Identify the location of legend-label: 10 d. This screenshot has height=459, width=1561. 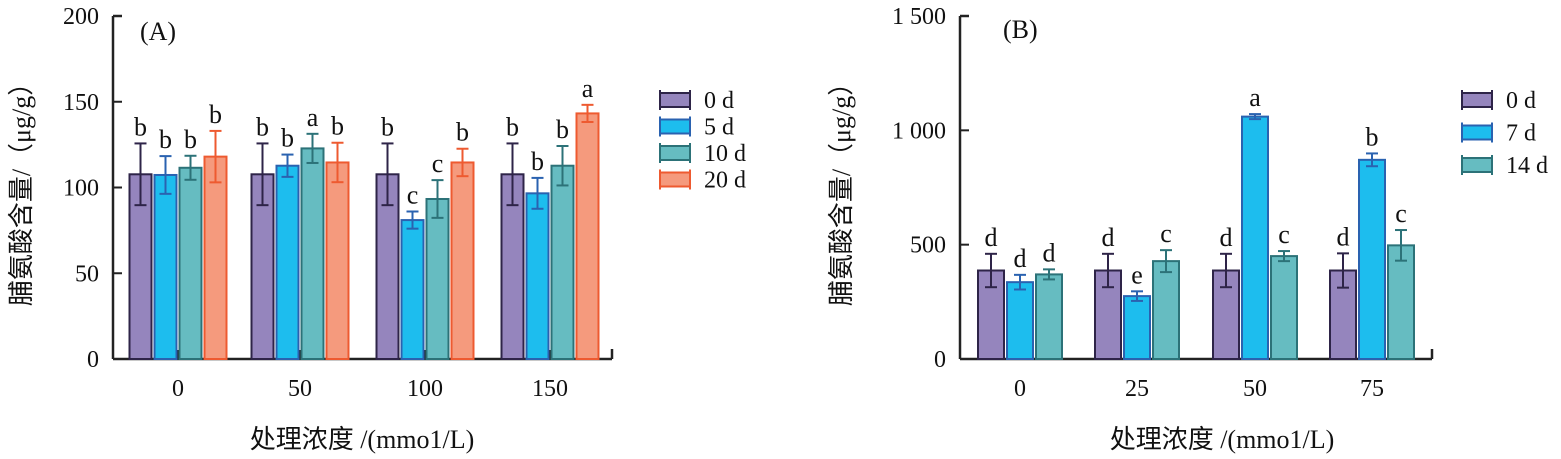
(725, 154).